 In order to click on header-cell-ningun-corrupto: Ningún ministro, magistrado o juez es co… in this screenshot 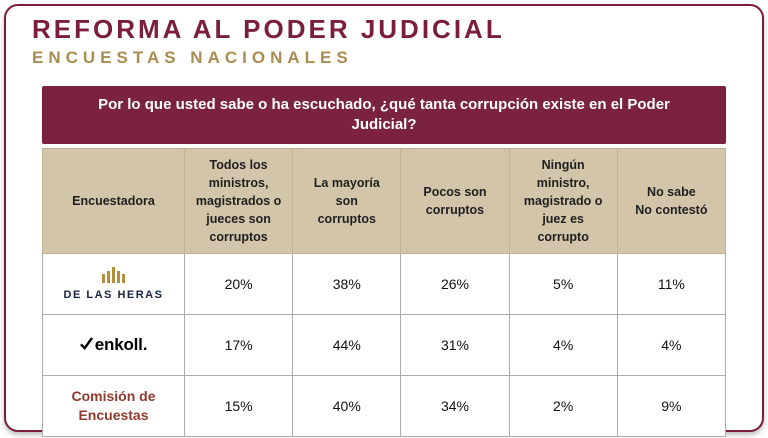, I will do `click(563, 201)`.